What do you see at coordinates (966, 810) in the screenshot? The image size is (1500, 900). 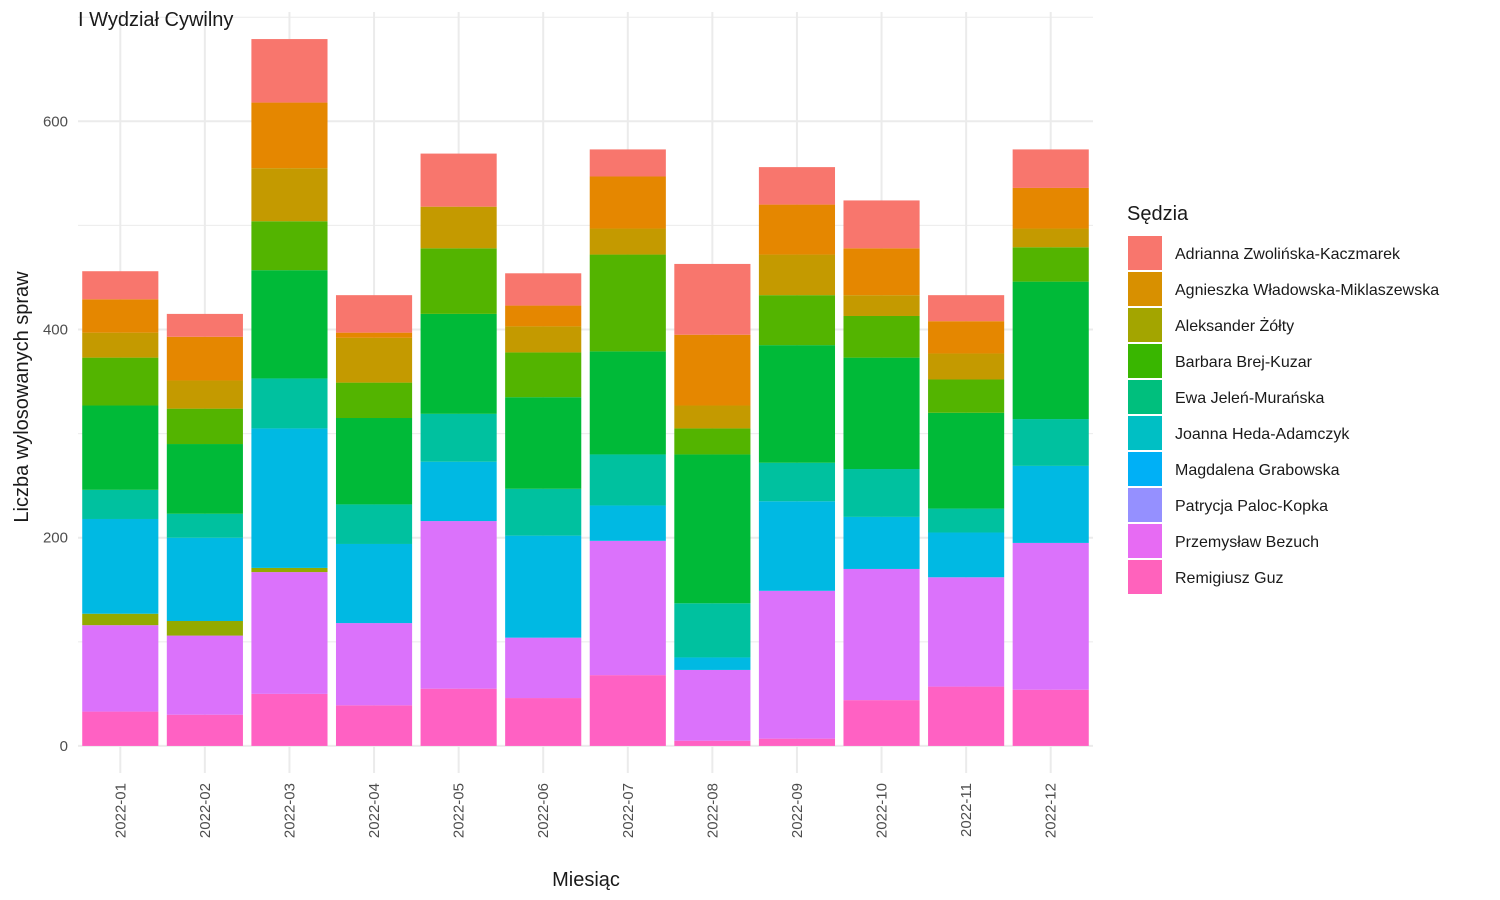 I see `x-tick-label: 2022-11` at bounding box center [966, 810].